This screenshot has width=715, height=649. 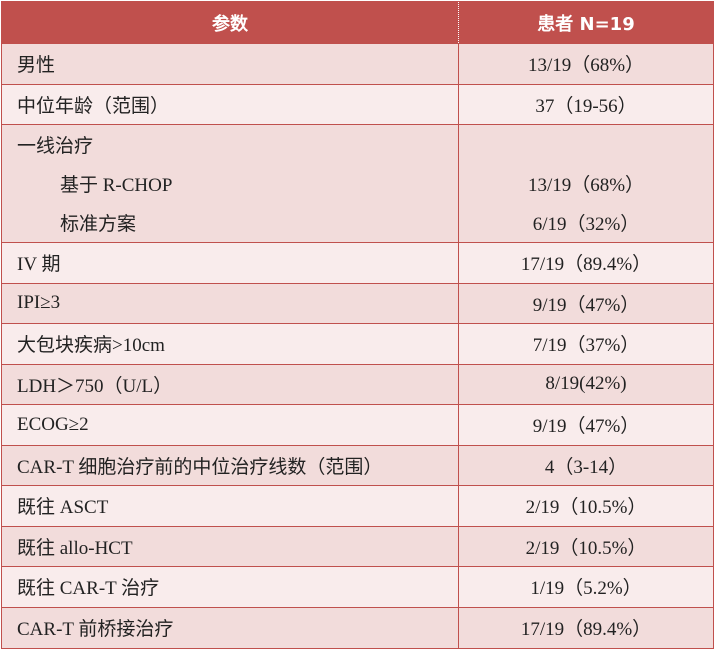 What do you see at coordinates (53, 424) in the screenshot?
I see `row-label: ECOG≥2` at bounding box center [53, 424].